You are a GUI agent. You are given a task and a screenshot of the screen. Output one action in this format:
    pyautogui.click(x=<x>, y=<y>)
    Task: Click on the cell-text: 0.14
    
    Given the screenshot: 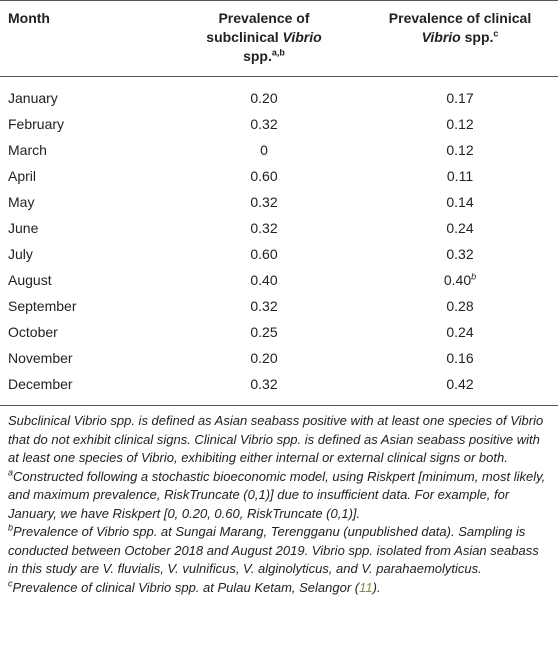 What is the action you would take?
    pyautogui.click(x=460, y=202)
    